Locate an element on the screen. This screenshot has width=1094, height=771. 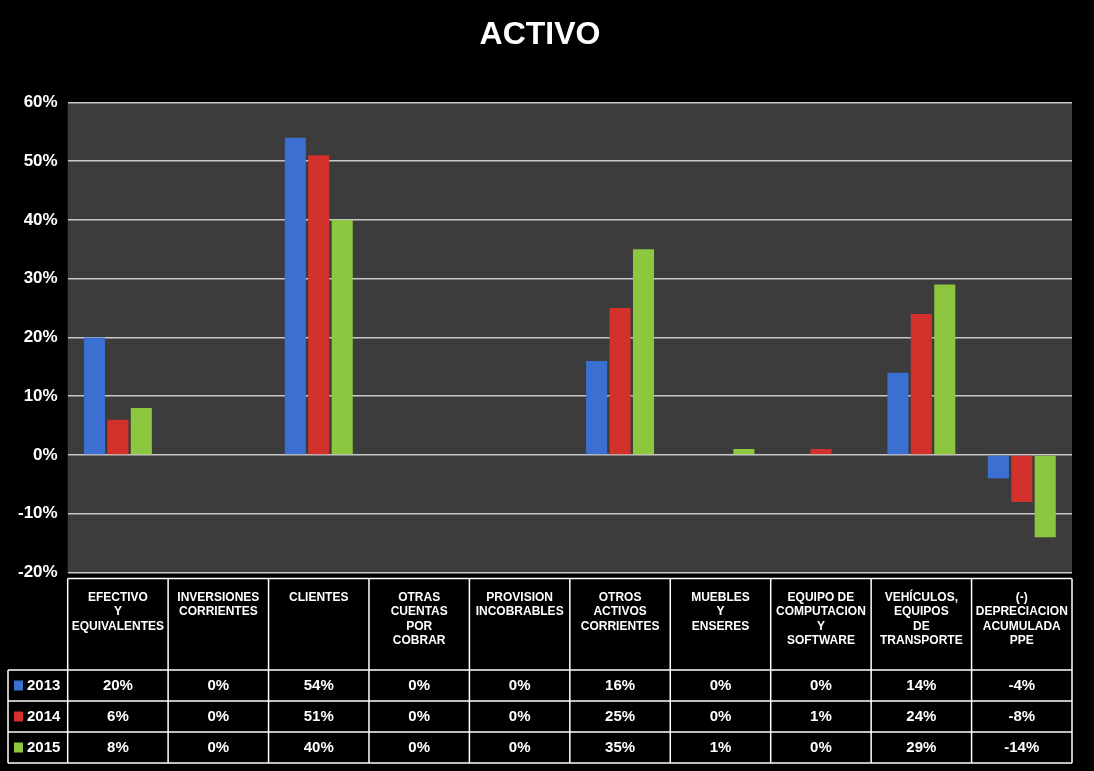
x-tick-label: MUEBLES Y ENSERES is located at coordinates (720, 611).